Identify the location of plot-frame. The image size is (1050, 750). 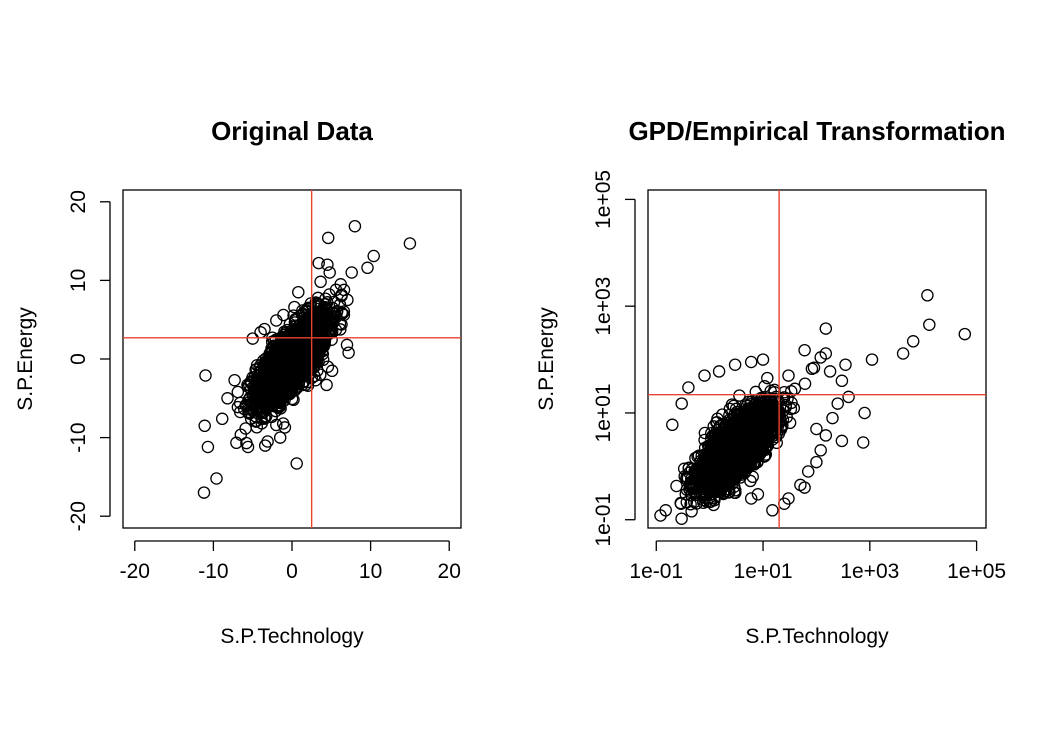
(292, 359).